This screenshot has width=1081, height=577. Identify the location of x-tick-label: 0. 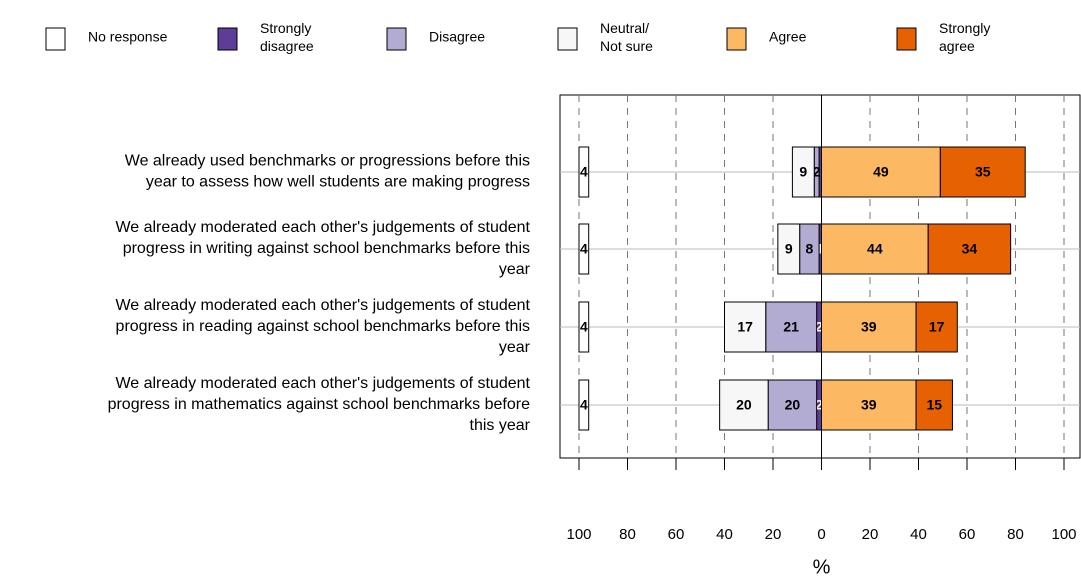
(821, 534).